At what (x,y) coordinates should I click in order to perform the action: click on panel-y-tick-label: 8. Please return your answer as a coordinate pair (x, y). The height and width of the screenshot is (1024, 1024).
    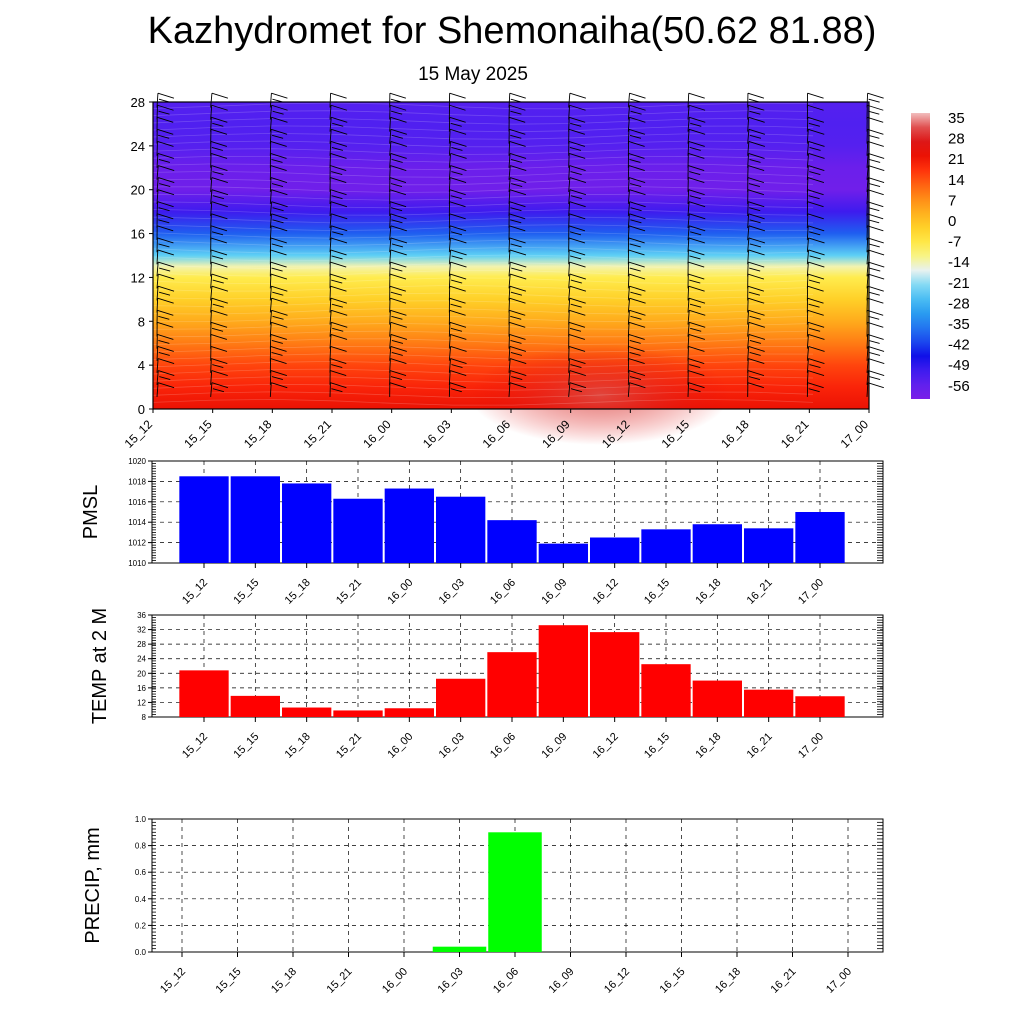
    Looking at the image, I should click on (144, 717).